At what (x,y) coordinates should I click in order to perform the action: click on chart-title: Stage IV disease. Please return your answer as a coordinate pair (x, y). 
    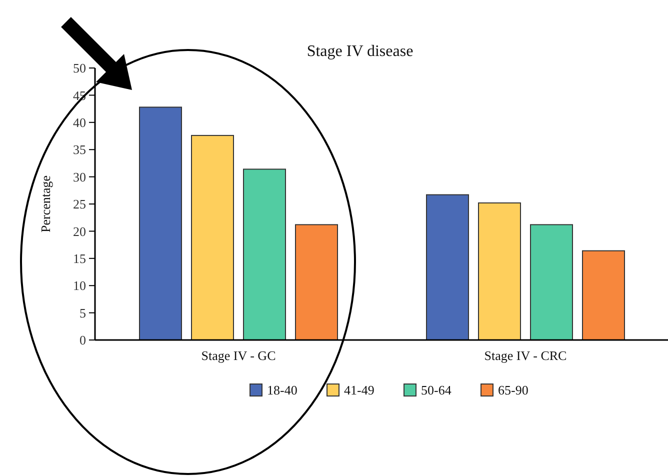
    Looking at the image, I should click on (360, 51).